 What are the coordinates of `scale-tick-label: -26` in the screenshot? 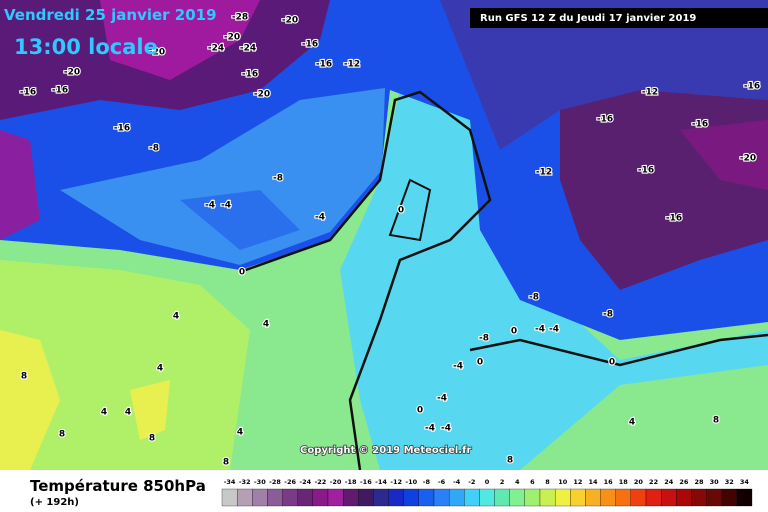 It's located at (290, 482).